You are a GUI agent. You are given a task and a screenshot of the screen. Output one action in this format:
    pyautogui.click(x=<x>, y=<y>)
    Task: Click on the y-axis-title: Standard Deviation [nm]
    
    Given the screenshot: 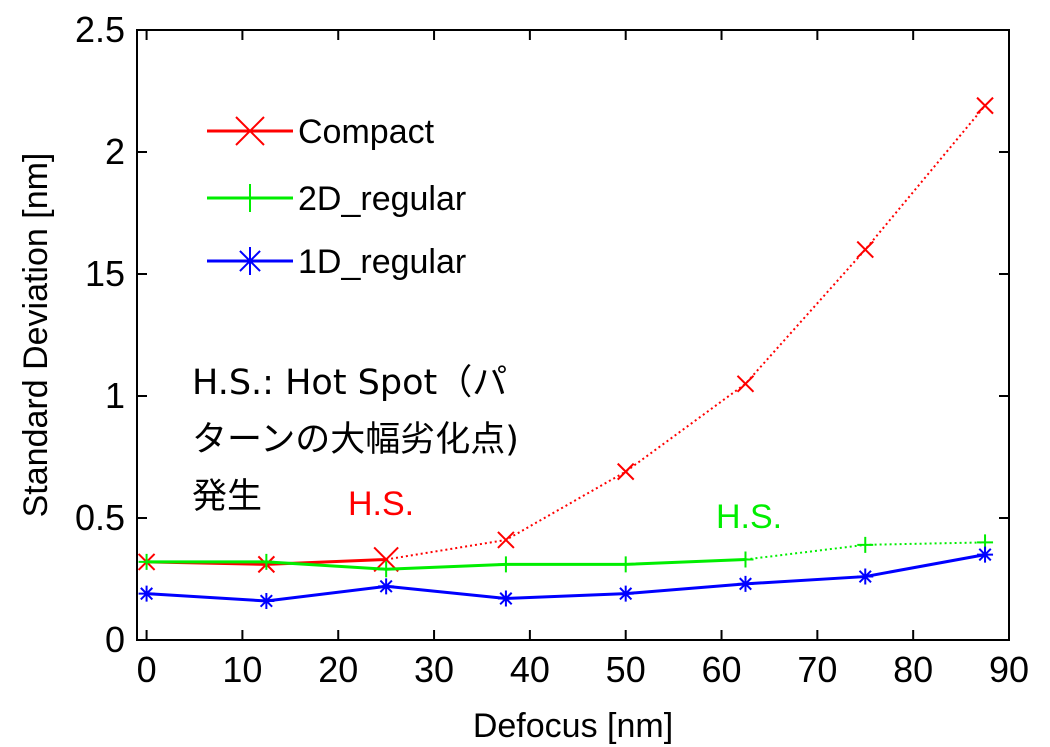 What is the action you would take?
    pyautogui.click(x=36, y=335)
    